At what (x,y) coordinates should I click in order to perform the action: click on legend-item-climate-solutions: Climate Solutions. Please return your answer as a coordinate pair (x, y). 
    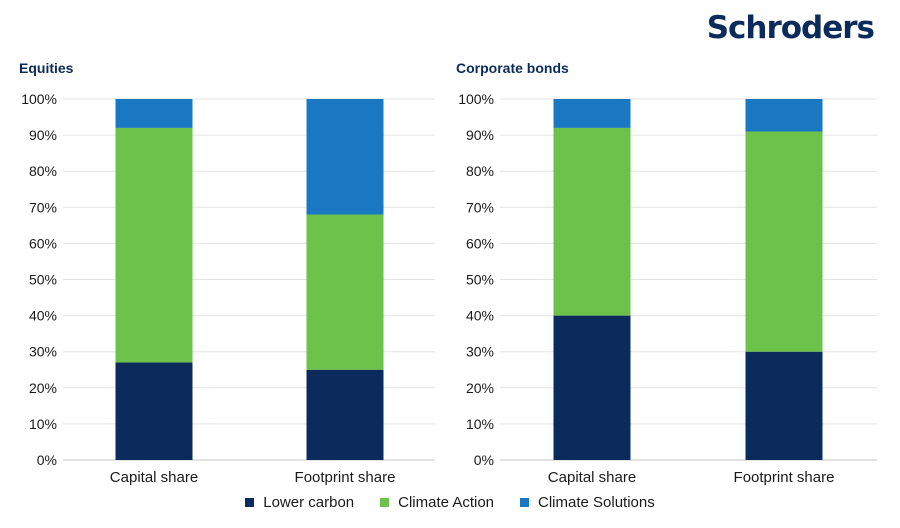
    Looking at the image, I should click on (587, 502).